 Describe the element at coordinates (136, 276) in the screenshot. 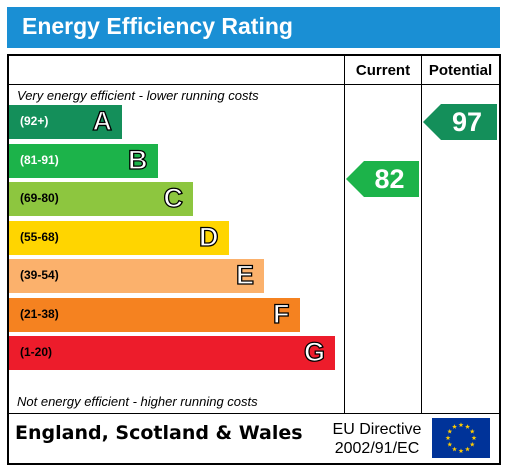

I see `band-e: (39-54) E` at that location.